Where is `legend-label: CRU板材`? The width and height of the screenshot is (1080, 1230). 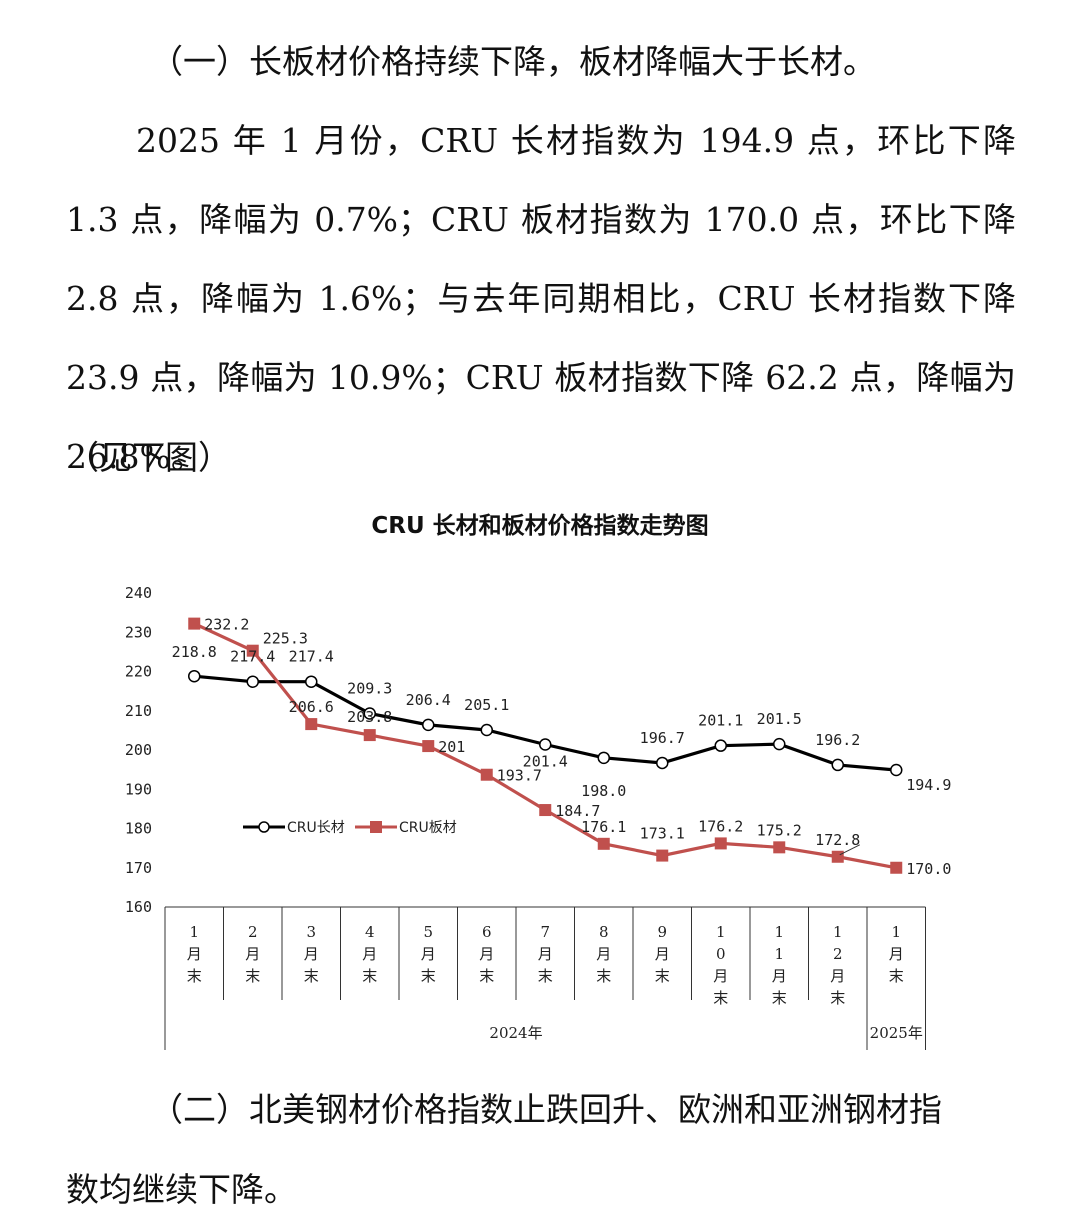 legend-label: CRU板材 is located at coordinates (428, 828).